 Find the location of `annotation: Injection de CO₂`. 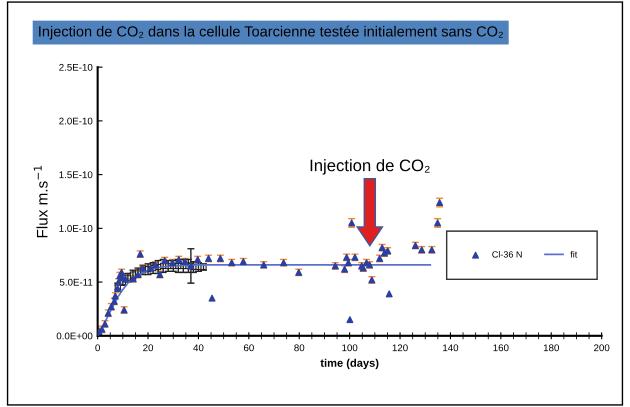

annotation: Injection de CO₂ is located at coordinates (370, 167).